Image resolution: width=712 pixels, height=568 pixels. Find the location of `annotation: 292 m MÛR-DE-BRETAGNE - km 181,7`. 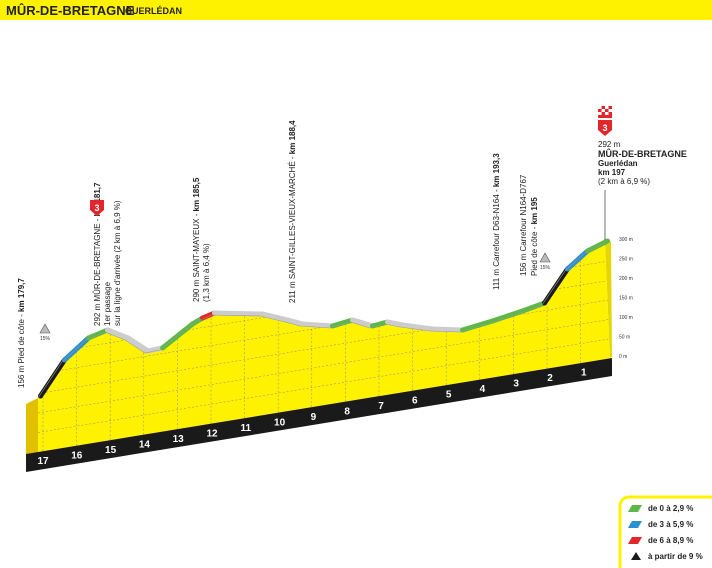

annotation: 292 m MÛR-DE-BRETAGNE - km 181,7 is located at coordinates (97, 254).